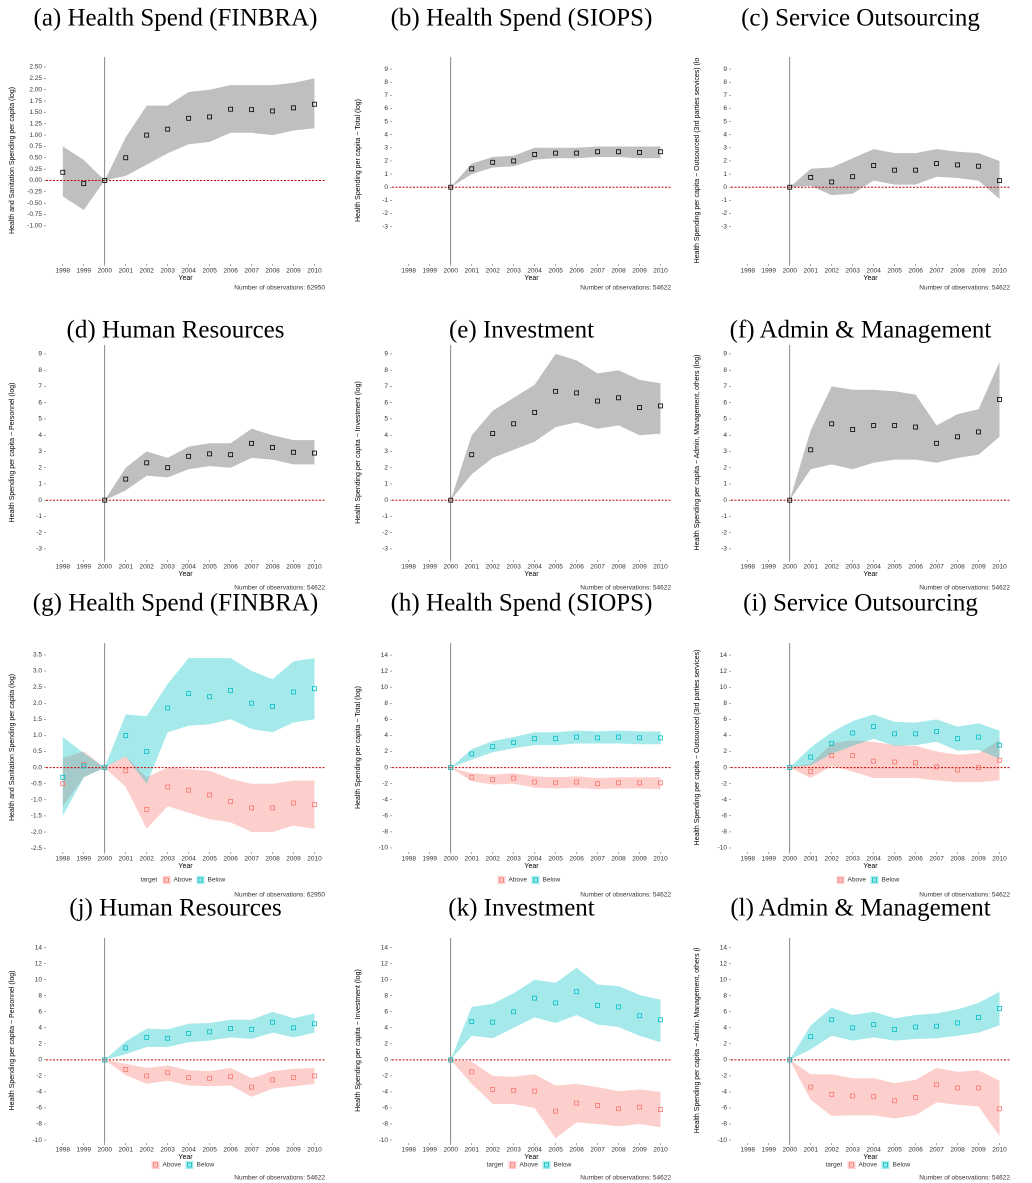 This screenshot has width=1032, height=1183. I want to click on y-tick-label: -1.00, so click(34, 226).